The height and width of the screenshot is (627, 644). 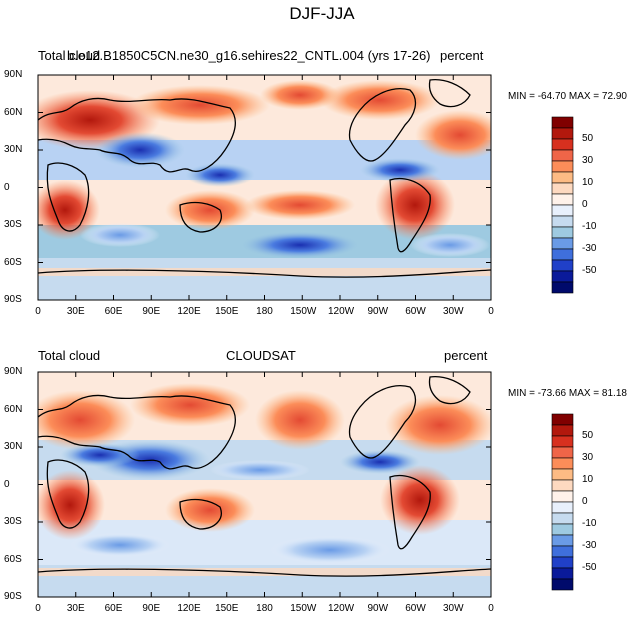 I want to click on panel-1-minmax: MIN = -64.70 MAX = 72.90, so click(x=567, y=96).